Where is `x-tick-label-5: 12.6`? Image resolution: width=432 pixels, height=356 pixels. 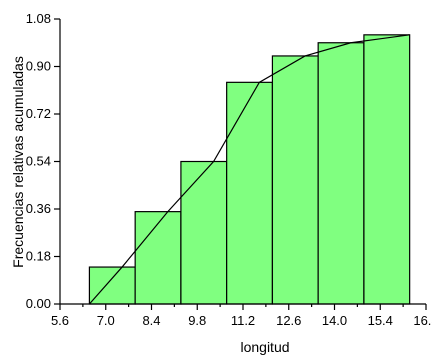
x-tick-label-5: 12.6 is located at coordinates (288, 320).